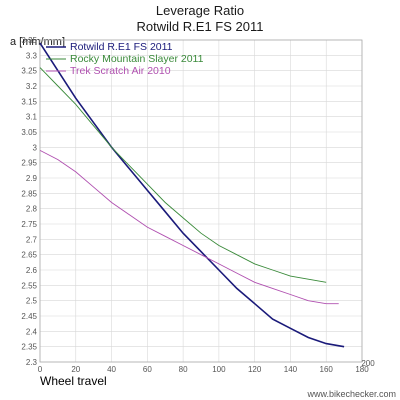 This screenshot has width=400, height=400. I want to click on x-tick-label: 120, so click(255, 369).